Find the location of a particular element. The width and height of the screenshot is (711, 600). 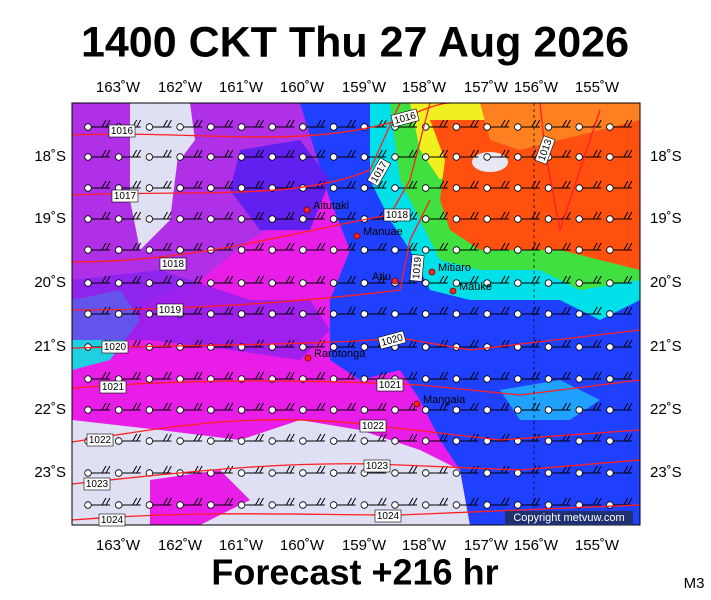

place-name: Mangaia is located at coordinates (444, 400).